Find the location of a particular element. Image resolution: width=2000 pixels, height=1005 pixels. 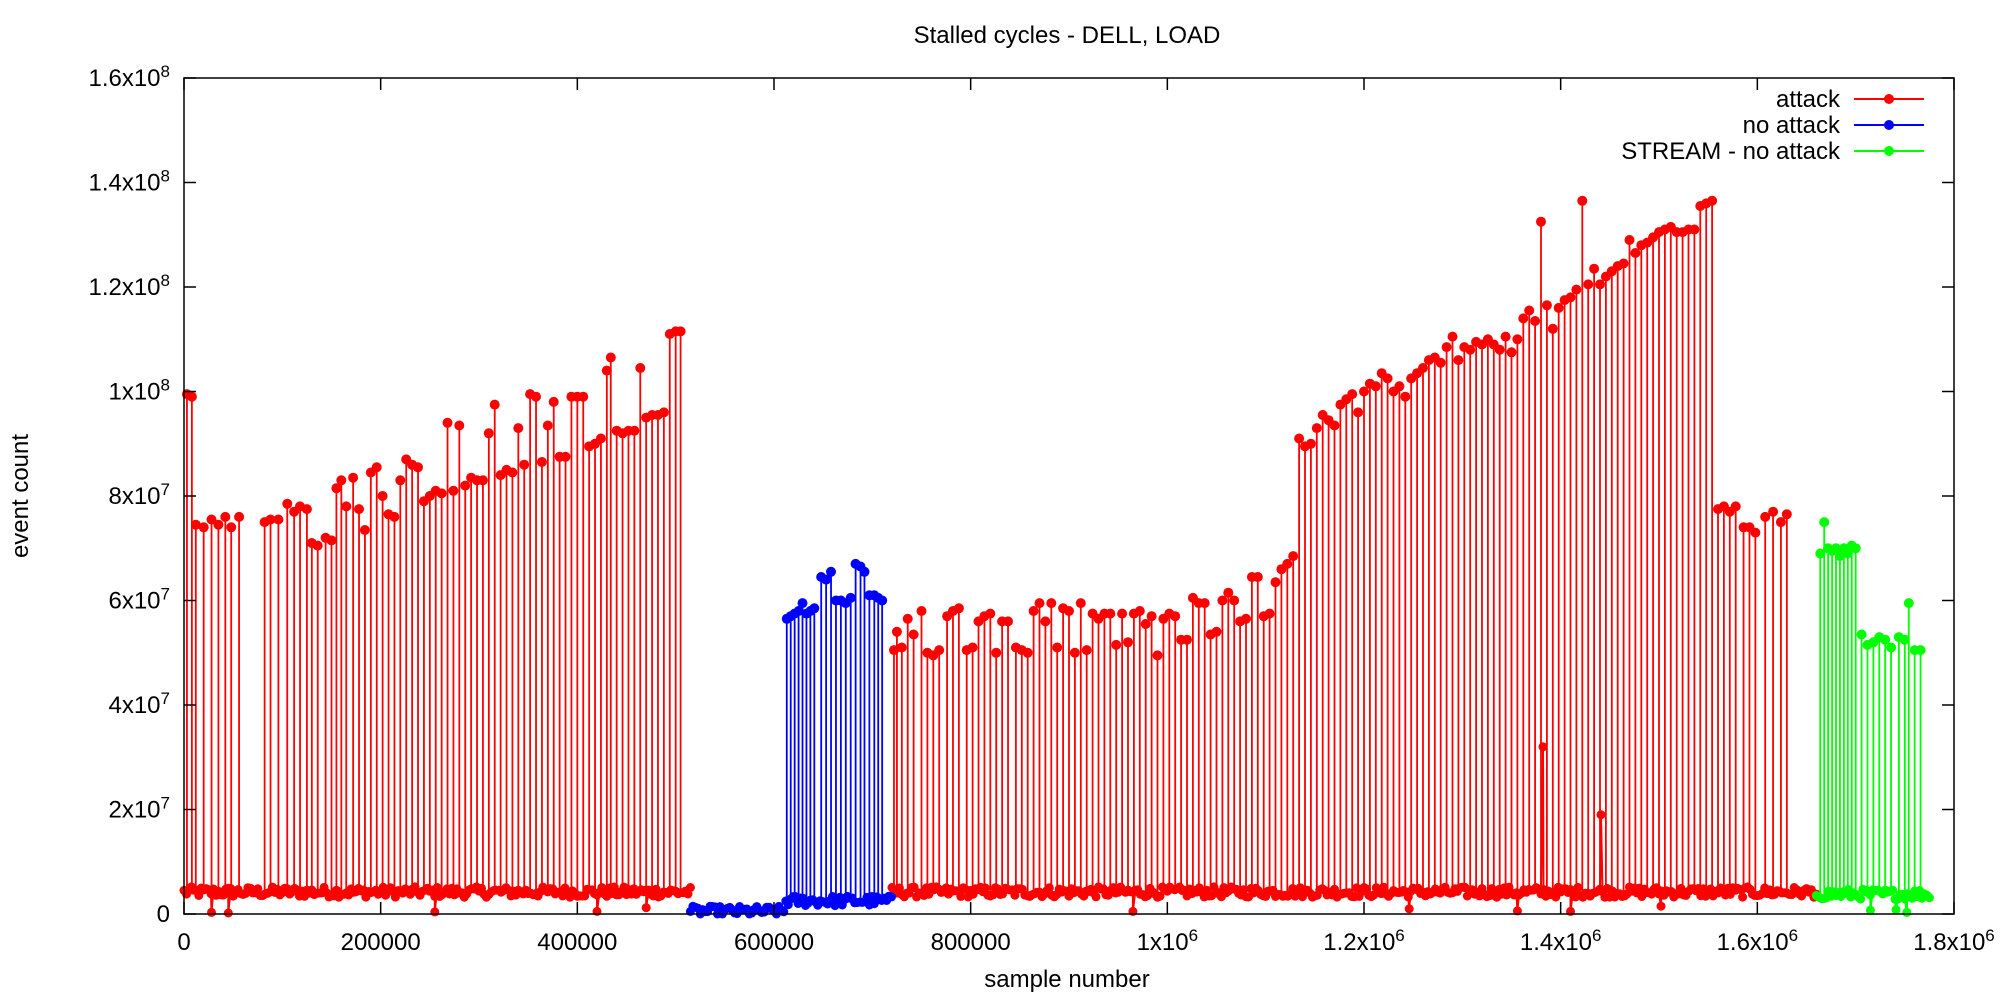

y-tick-label: 1.2x10⁸ is located at coordinates (129, 286).